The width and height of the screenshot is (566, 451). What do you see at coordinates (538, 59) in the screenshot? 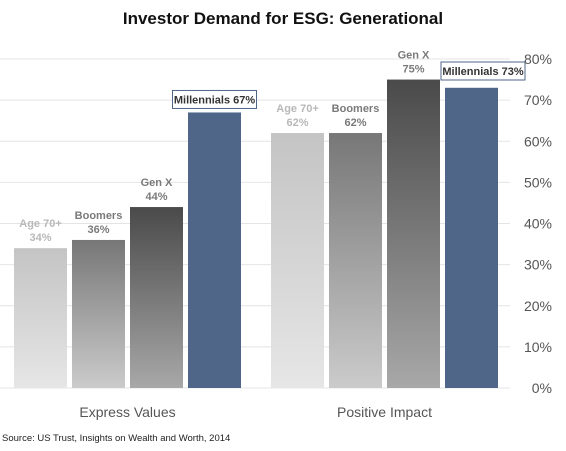
I see `y-tick-label: 80%` at bounding box center [538, 59].